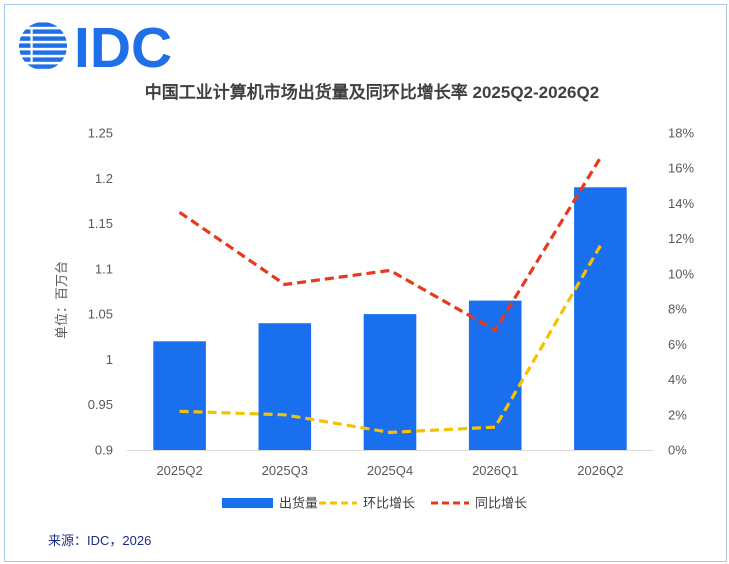 The width and height of the screenshot is (729, 564). I want to click on right-axis-tick-label: 10%, so click(681, 273).